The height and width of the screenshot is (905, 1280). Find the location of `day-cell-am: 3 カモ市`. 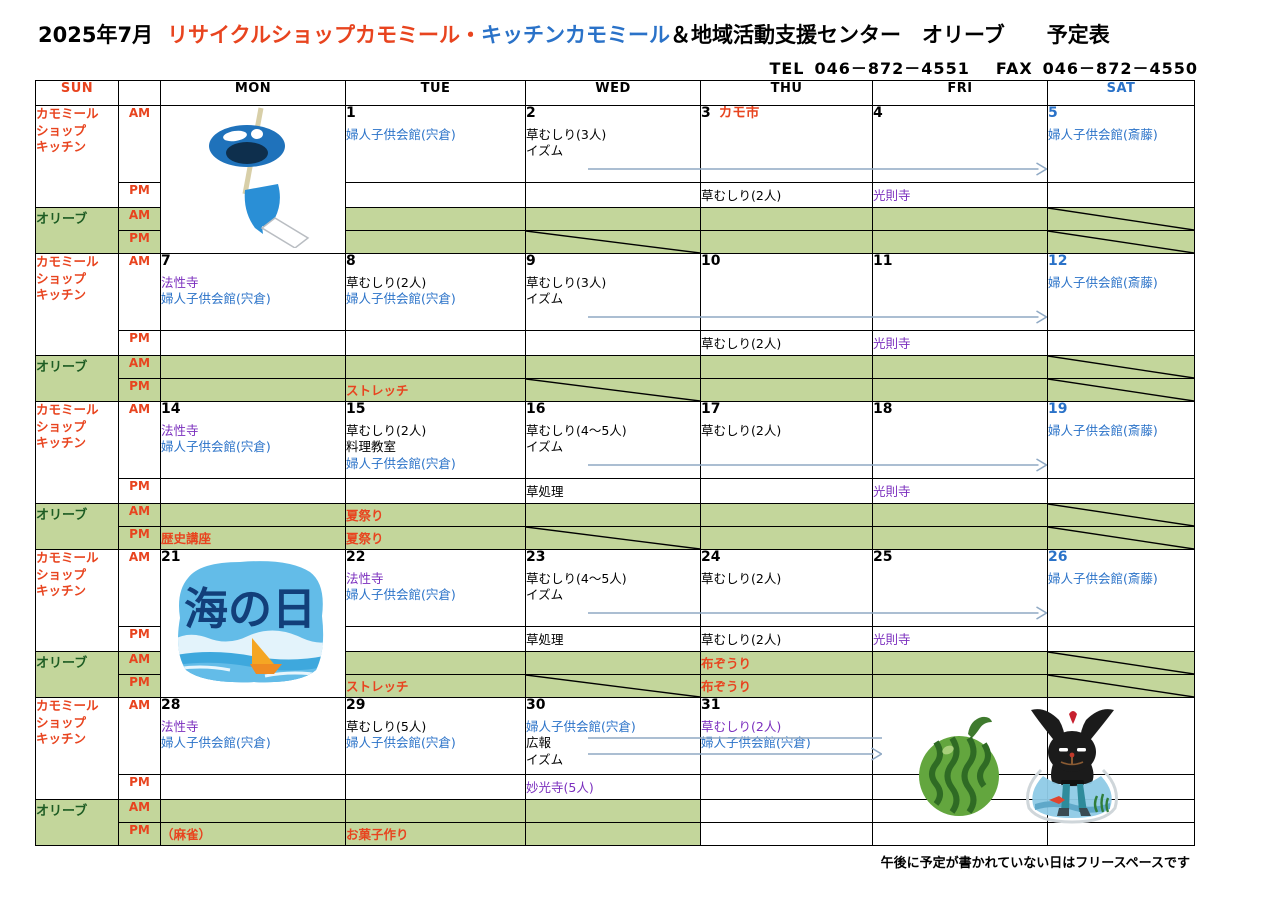

day-cell-am: 3 カモ市 is located at coordinates (786, 144).